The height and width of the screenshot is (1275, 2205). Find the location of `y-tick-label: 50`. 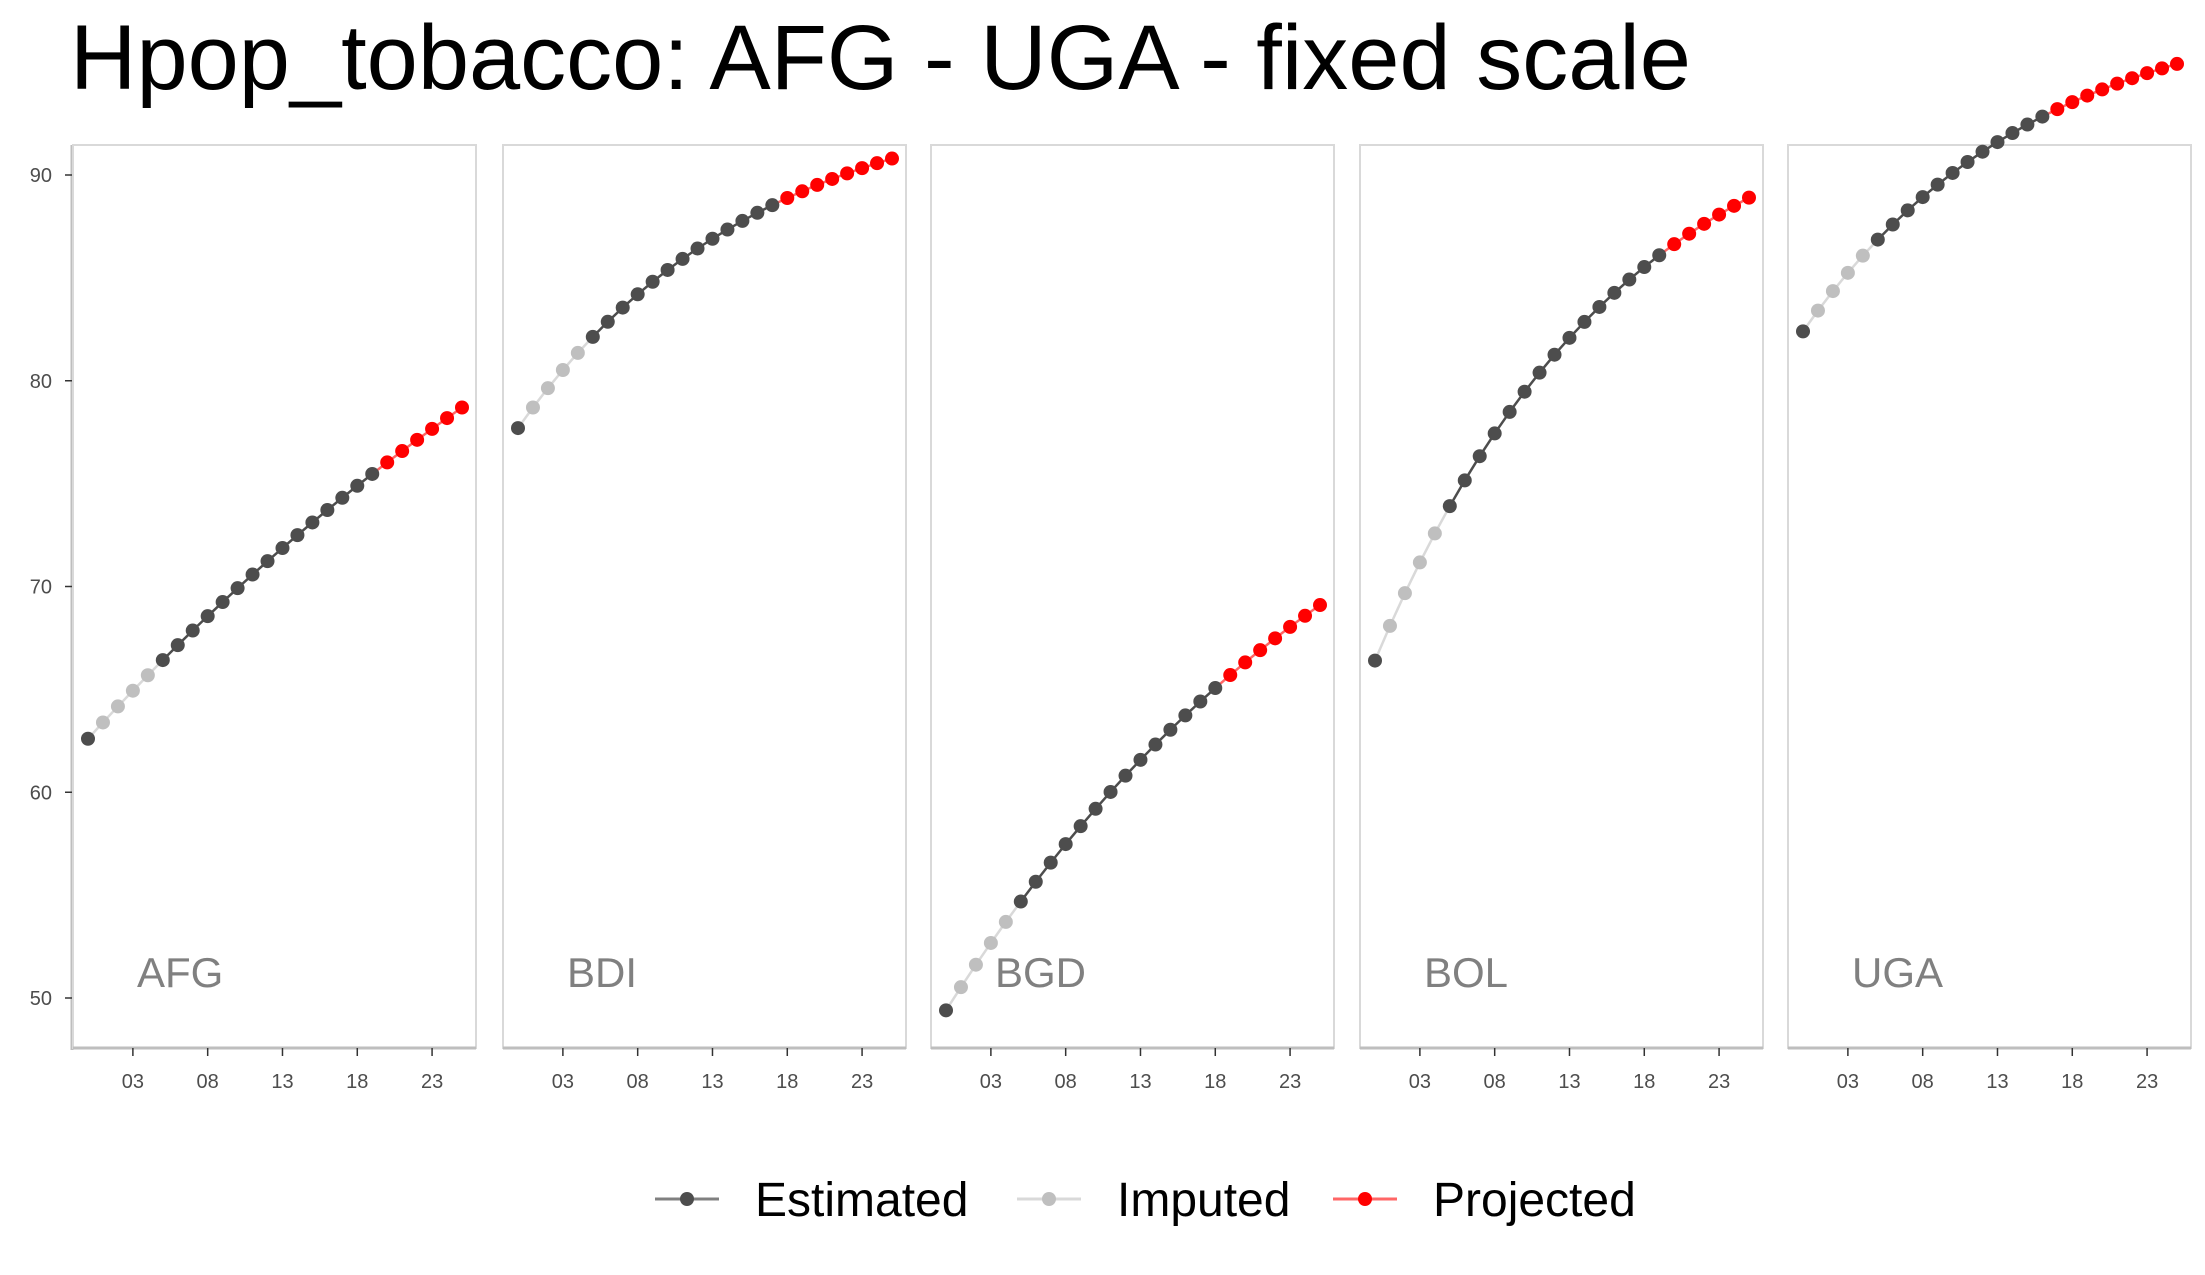

y-tick-label: 50 is located at coordinates (41, 999).